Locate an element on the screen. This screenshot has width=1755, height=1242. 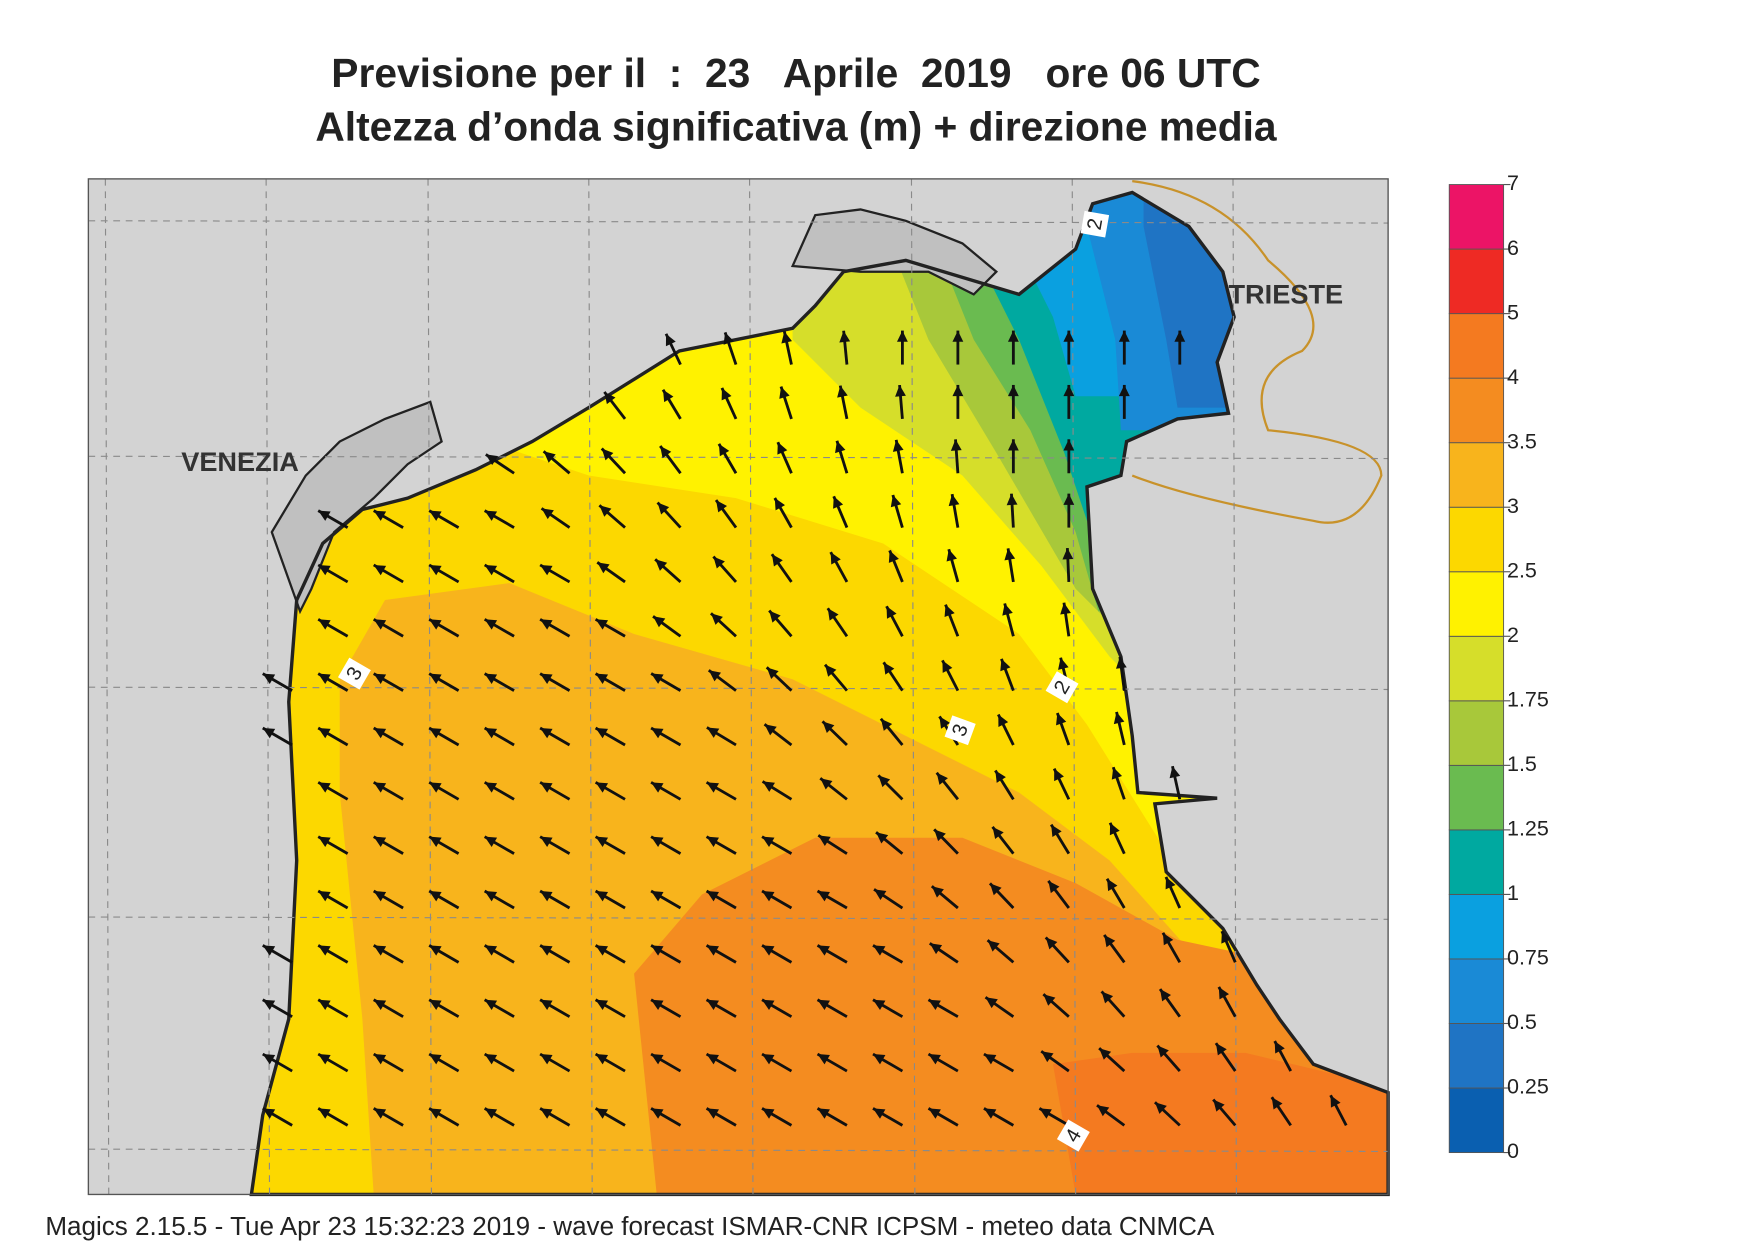
colorbar-tick-label: 0 is located at coordinates (1513, 1151).